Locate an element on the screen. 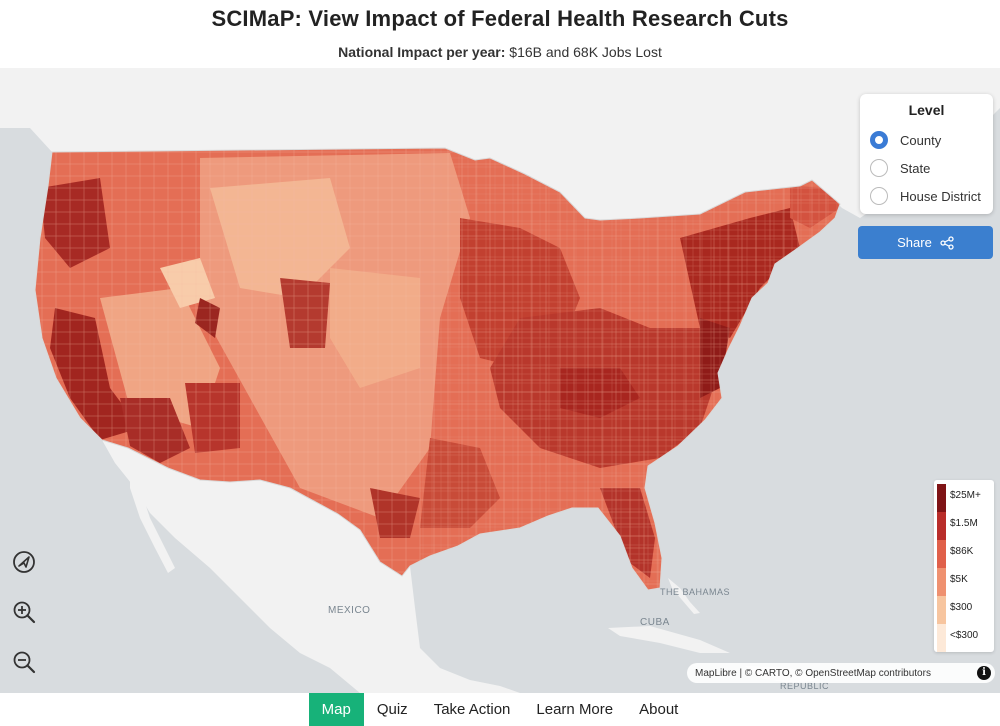 This screenshot has height=726, width=1000. legend-swatch-1-5m is located at coordinates (941, 526).